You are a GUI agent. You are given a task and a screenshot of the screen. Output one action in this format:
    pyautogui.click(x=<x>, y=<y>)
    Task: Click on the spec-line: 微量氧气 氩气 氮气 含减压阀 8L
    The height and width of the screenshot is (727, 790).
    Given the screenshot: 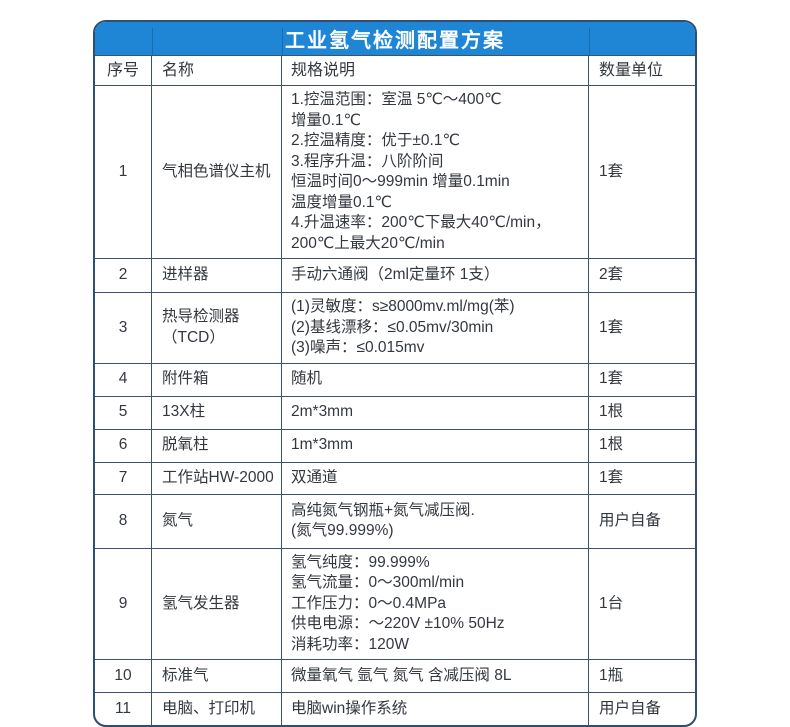 What is the action you would take?
    pyautogui.click(x=401, y=675)
    